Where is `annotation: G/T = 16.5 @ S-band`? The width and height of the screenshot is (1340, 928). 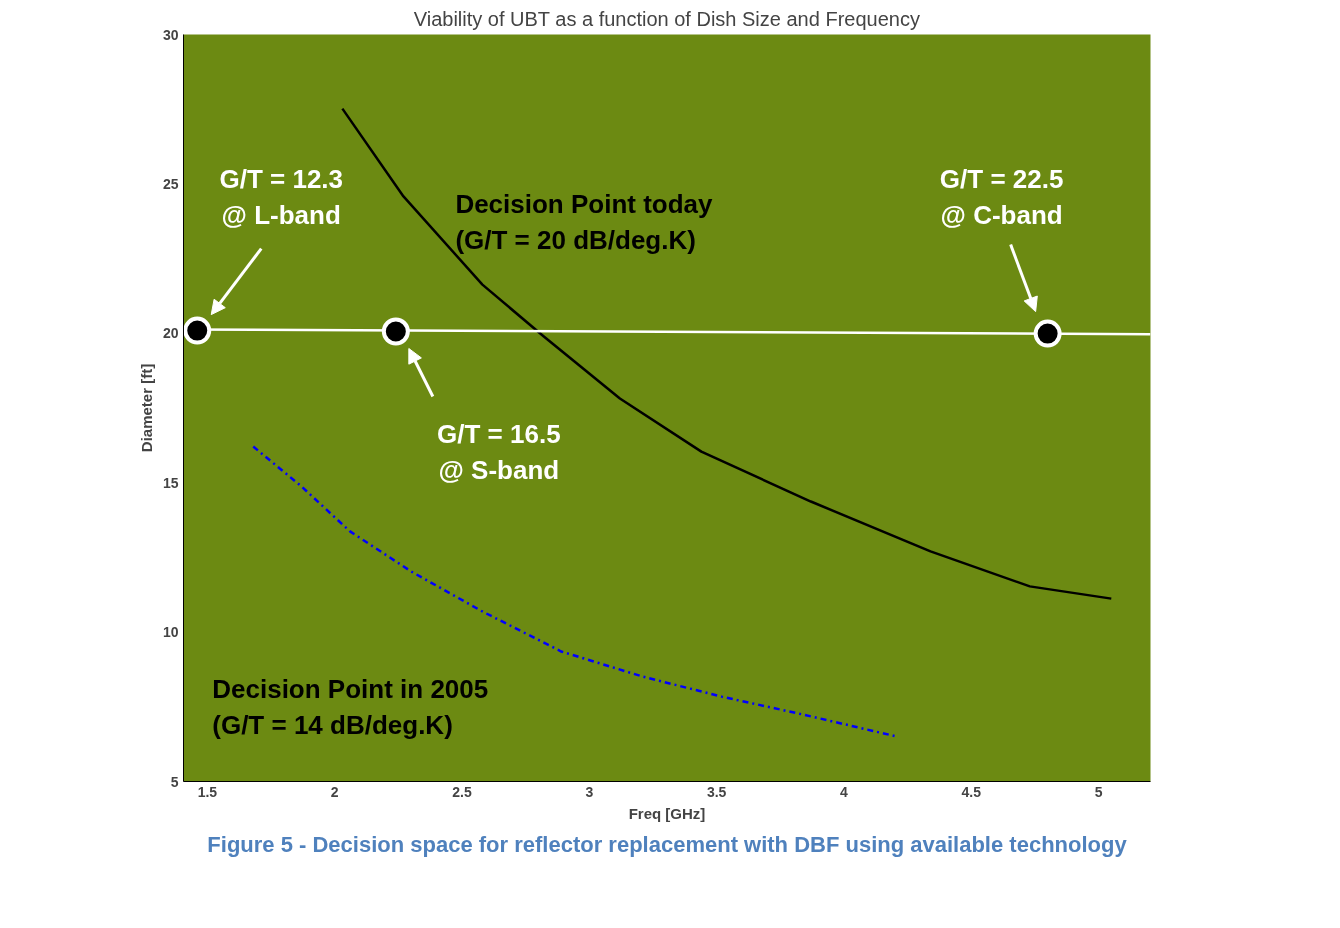
annotation: G/T = 16.5 @ S-band is located at coordinates (499, 451).